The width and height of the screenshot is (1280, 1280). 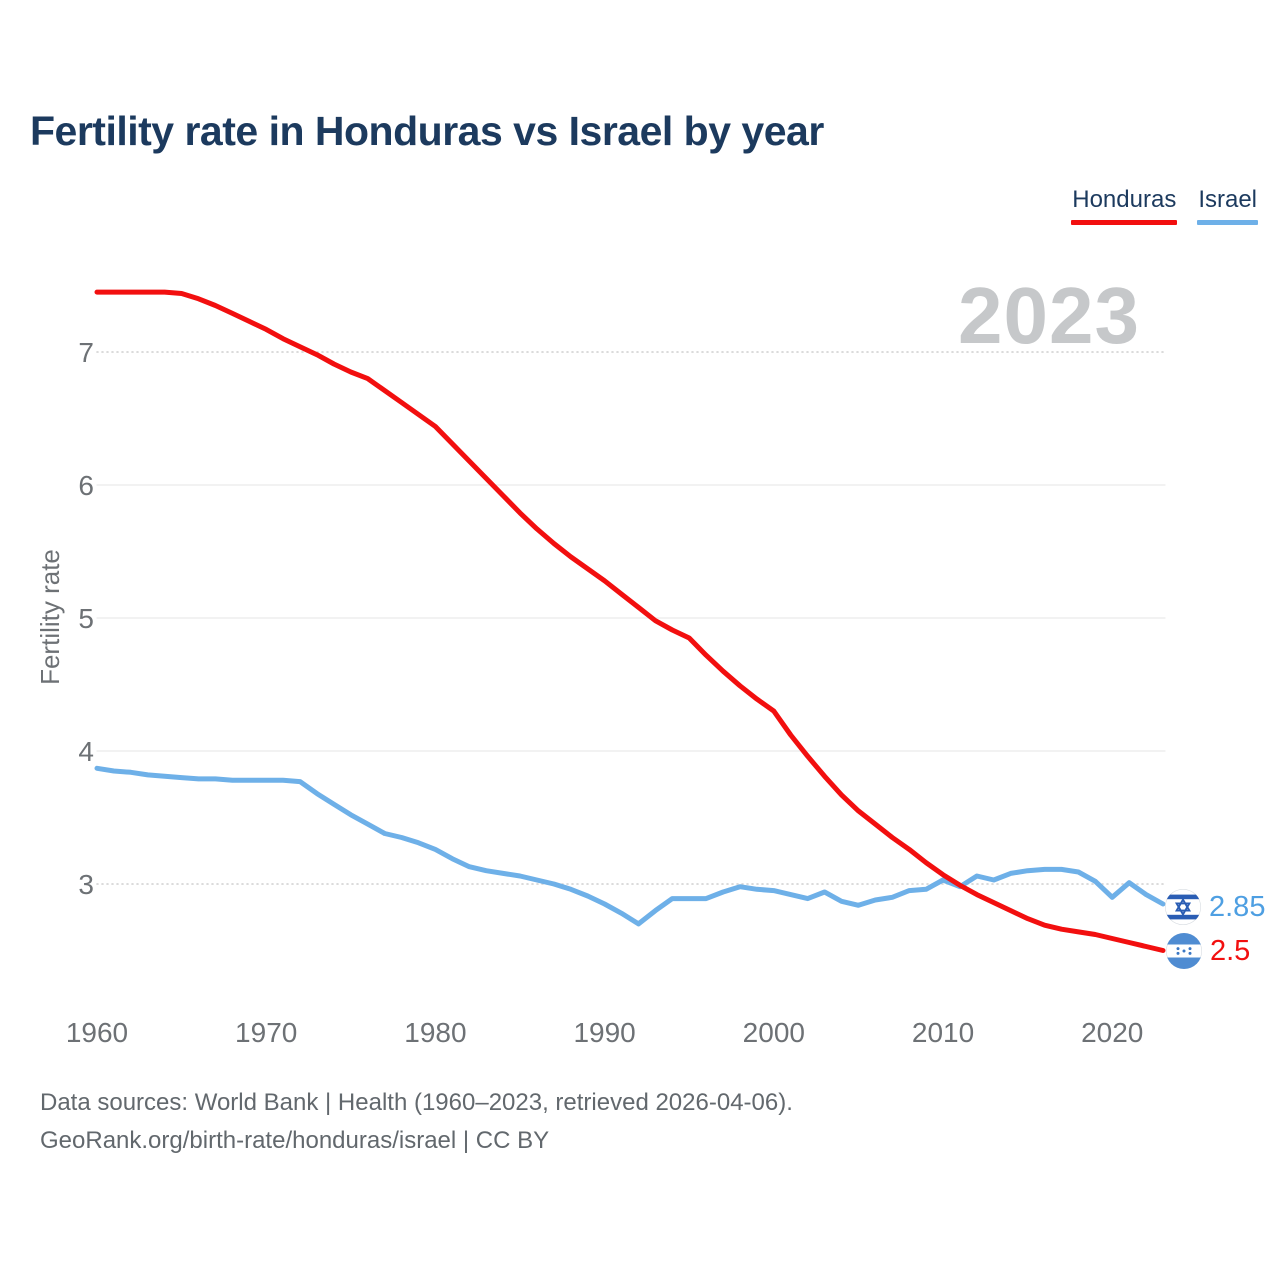 I want to click on legend-item-israel: Israel, so click(x=1227, y=205).